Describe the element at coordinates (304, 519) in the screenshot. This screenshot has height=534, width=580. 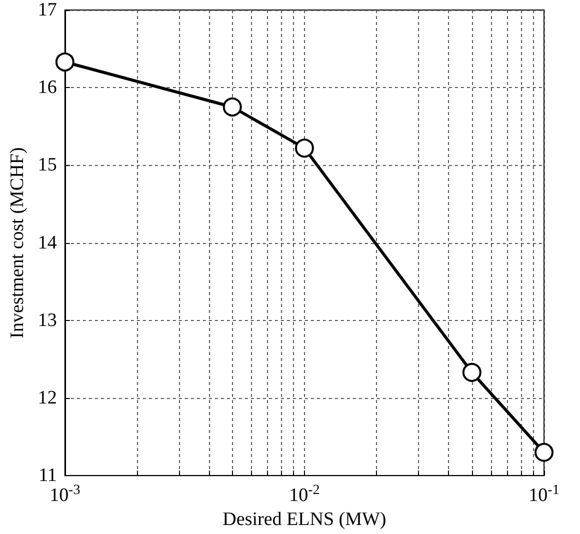
I see `x-axis-title: Desired ELNS (MW)` at that location.